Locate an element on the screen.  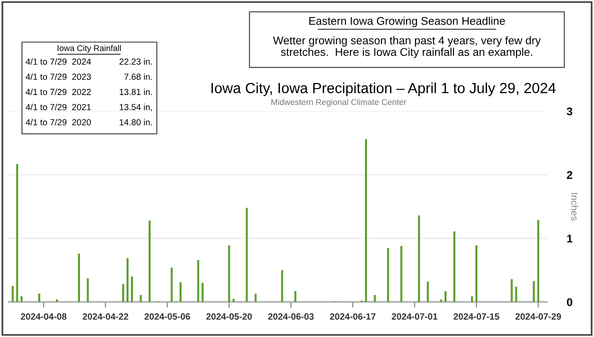
text: 4/1 to 7/29 2022 is located at coordinates (58, 92).